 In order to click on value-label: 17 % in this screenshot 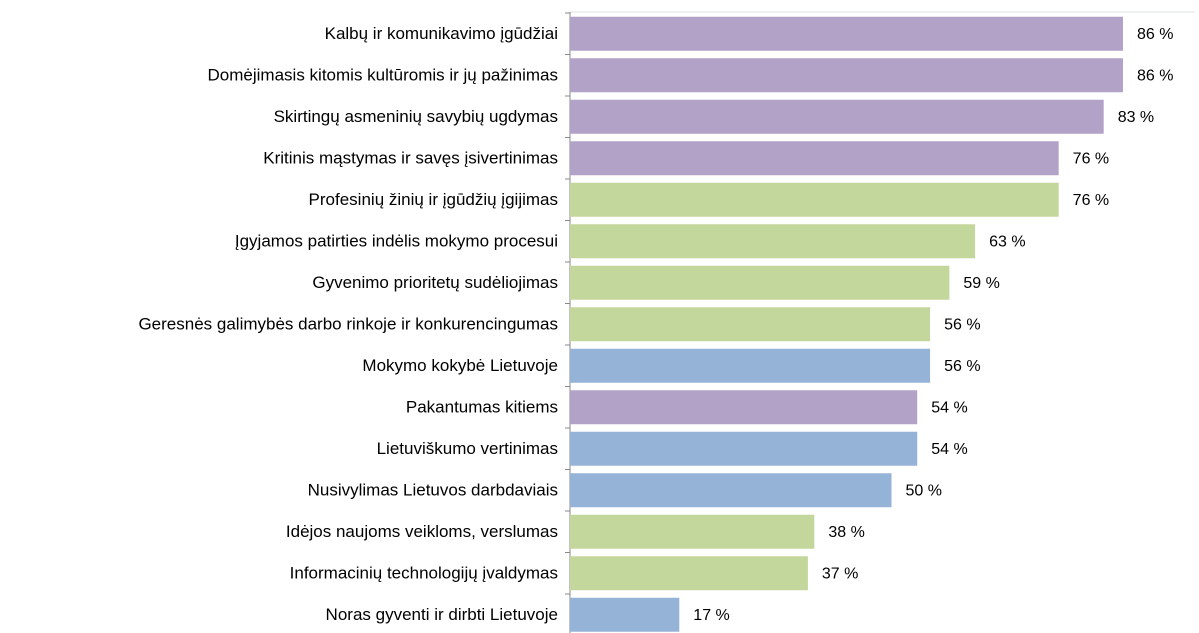, I will do `click(711, 615)`.